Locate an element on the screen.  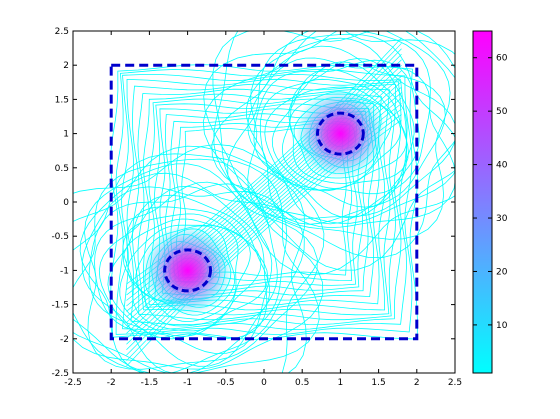
y-tick-label: 0 is located at coordinates (66, 203).